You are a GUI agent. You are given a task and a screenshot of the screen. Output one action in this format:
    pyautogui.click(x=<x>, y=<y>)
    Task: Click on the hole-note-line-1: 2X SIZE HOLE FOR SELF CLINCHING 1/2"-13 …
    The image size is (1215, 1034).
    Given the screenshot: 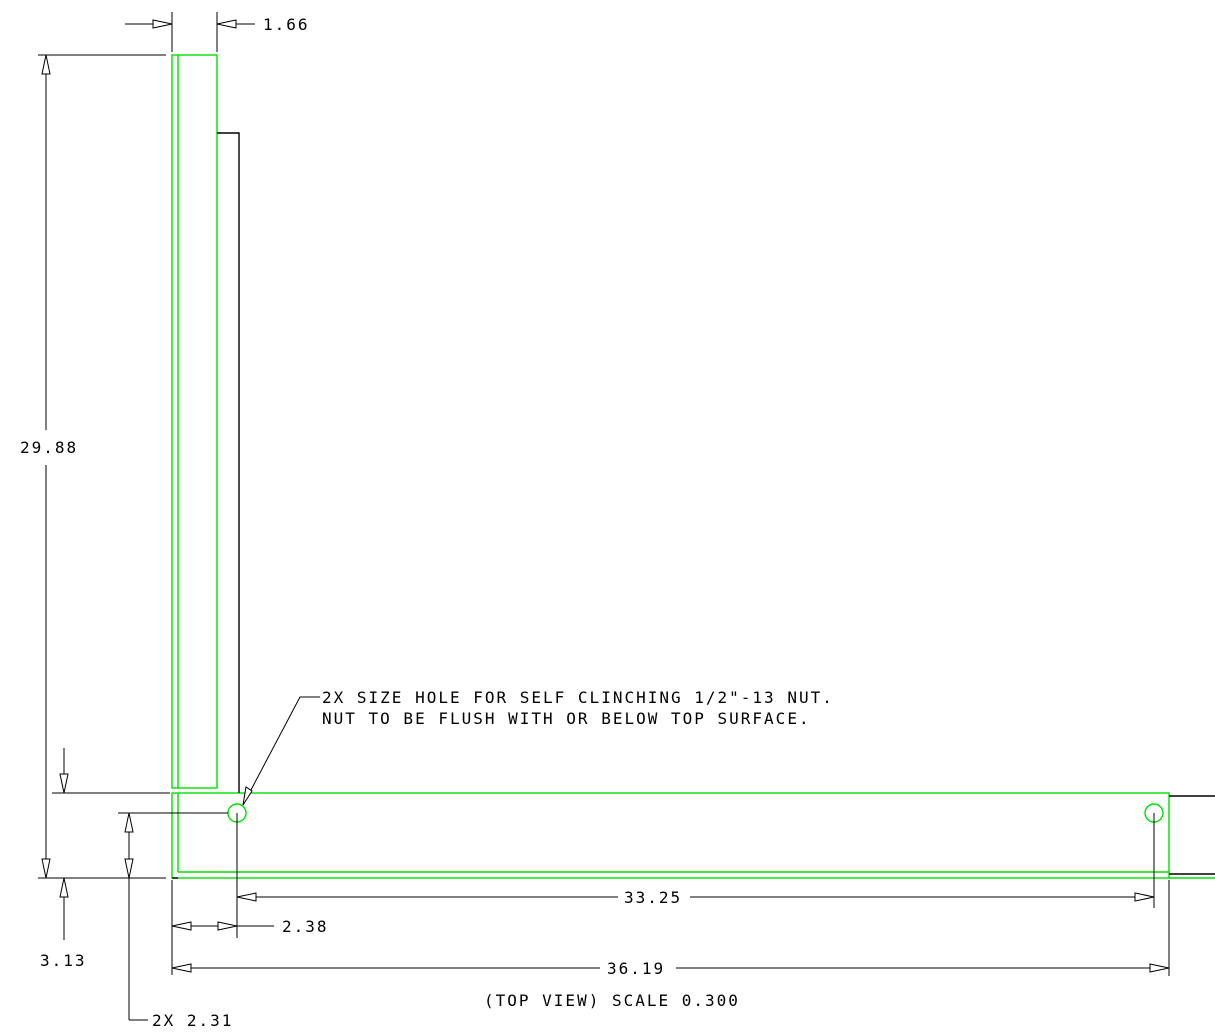 What is the action you would take?
    pyautogui.click(x=578, y=697)
    